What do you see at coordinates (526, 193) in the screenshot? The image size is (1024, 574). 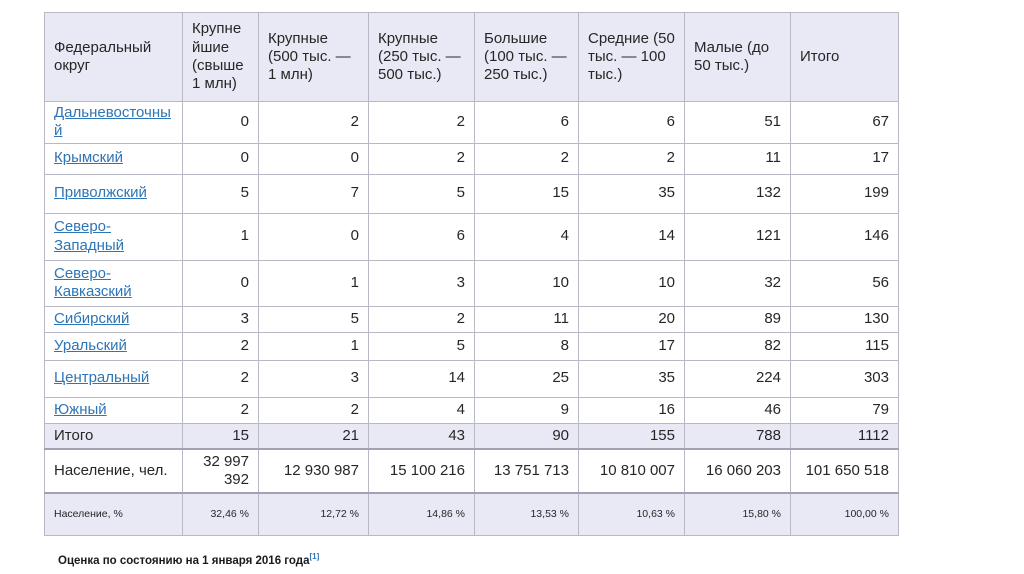 I see `value-cell: 15` at bounding box center [526, 193].